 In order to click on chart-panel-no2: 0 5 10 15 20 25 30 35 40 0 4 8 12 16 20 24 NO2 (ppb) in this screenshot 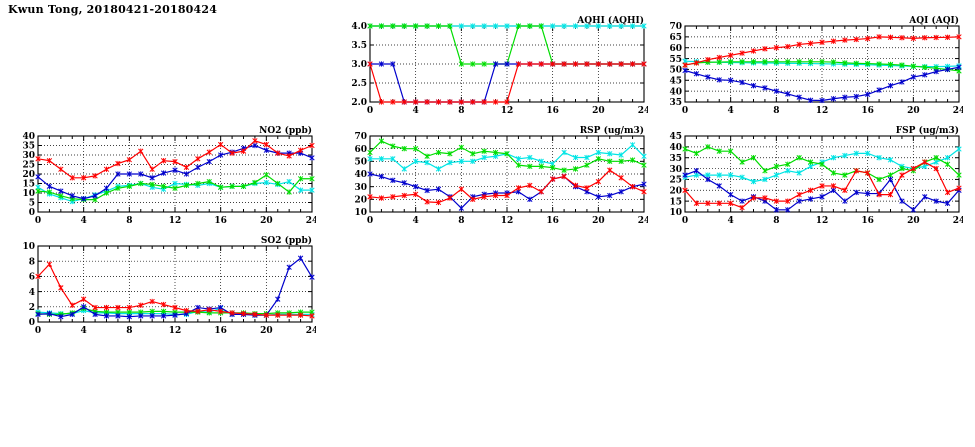, I will do `click(162, 178)`.